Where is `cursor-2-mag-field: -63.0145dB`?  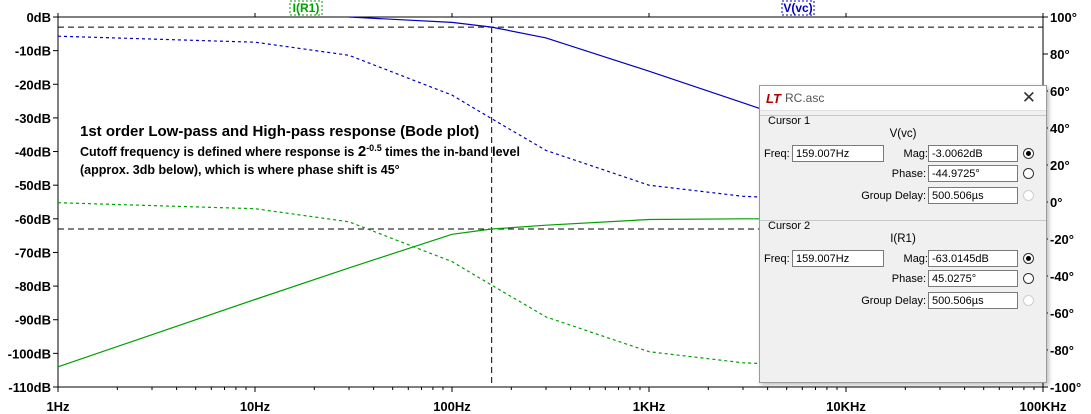
cursor-2-mag-field: -63.0145dB is located at coordinates (973, 258).